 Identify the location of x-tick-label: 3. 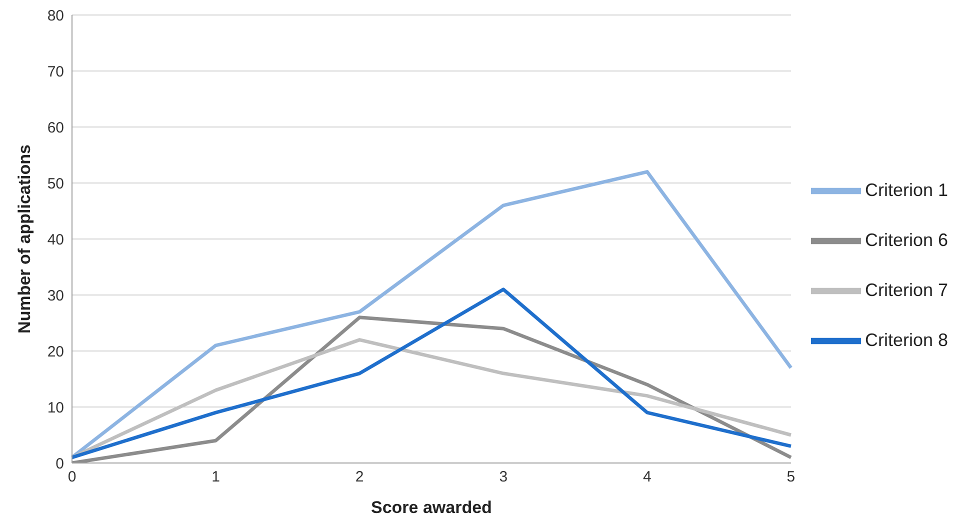
(503, 477).